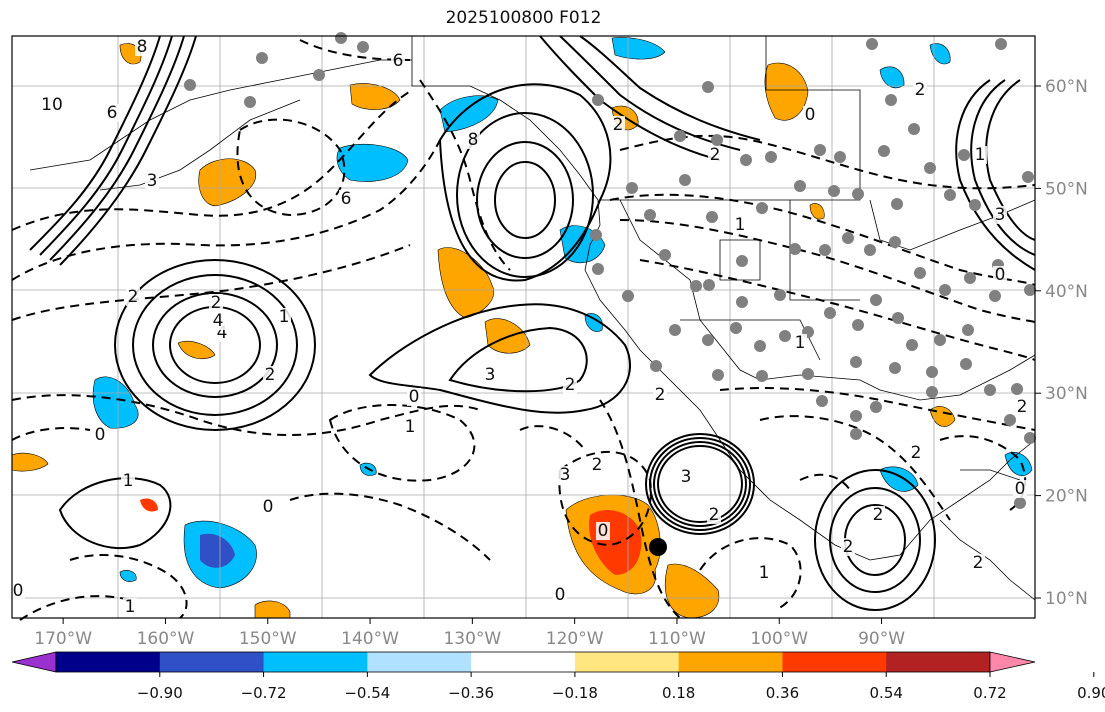  I want to click on colorbar-tick-label: 0.36, so click(782, 693).